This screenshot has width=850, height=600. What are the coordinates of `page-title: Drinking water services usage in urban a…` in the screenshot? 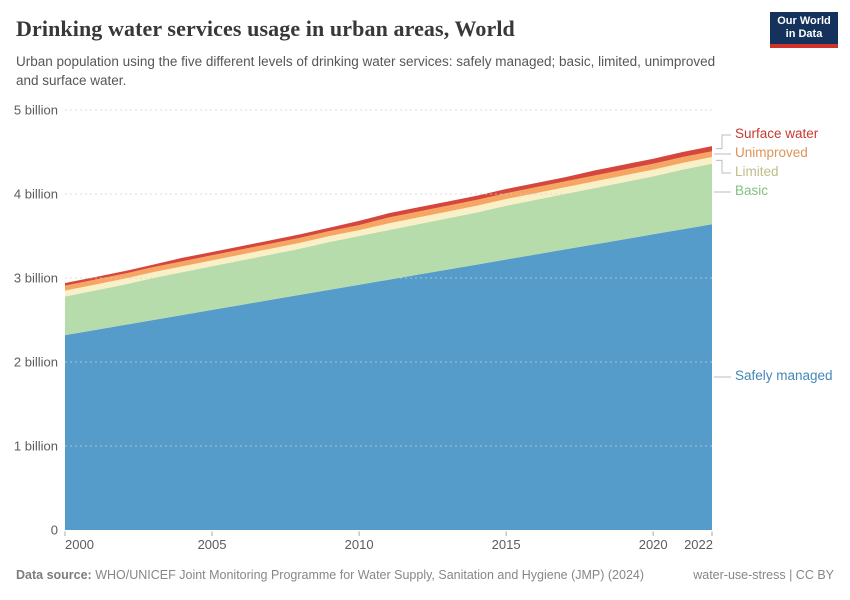 It's located at (265, 28).